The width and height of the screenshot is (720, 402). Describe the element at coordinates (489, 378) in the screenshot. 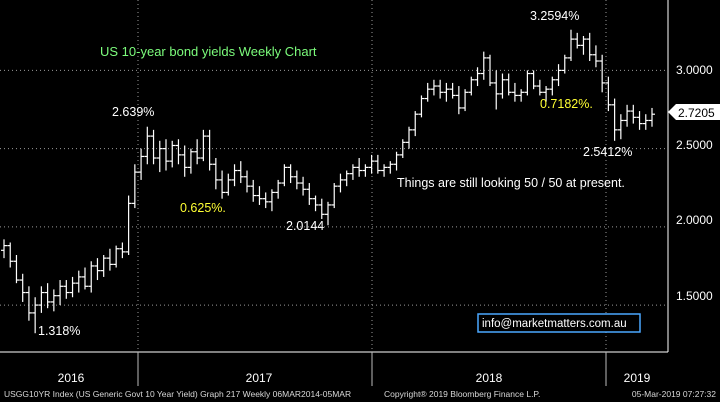

I see `x-tick-label: 2018` at that location.